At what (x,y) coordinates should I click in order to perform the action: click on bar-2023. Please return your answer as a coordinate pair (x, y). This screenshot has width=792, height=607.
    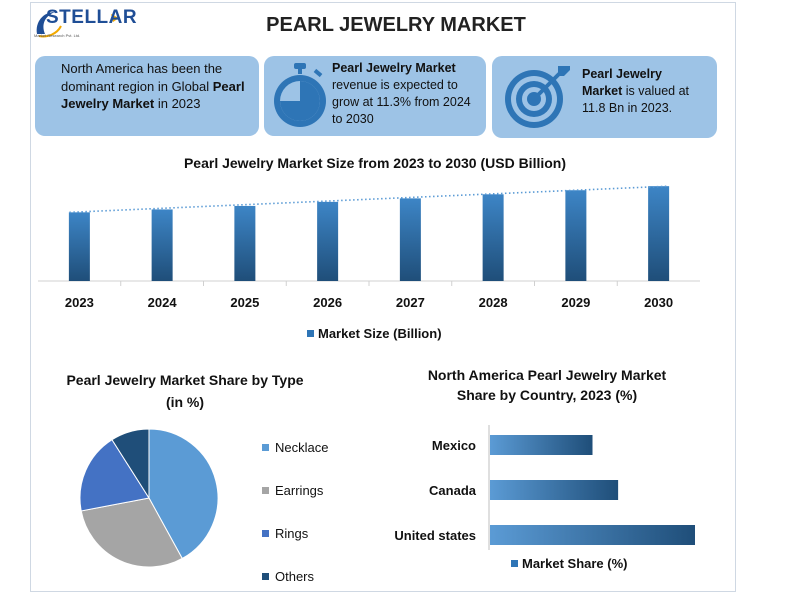
    Looking at the image, I should click on (79, 246).